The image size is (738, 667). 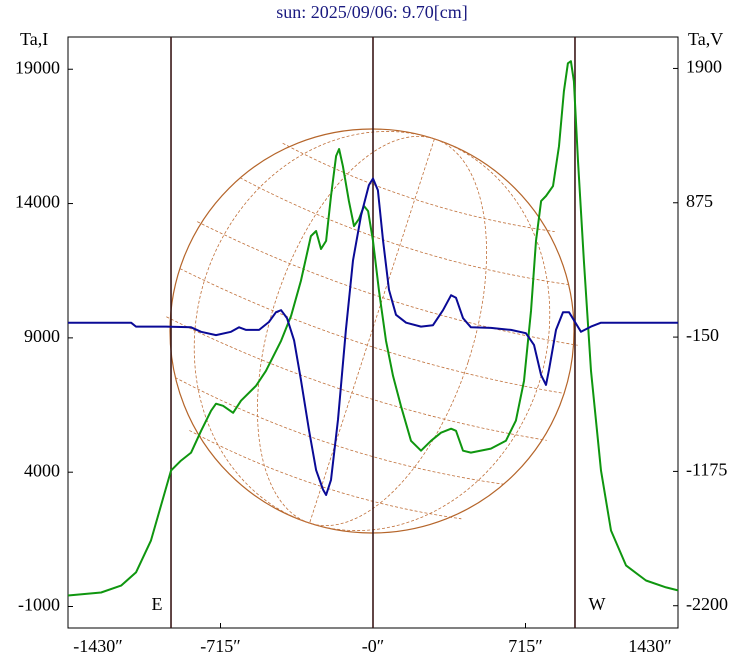 I want to click on y-tick-label: 9000, so click(x=42, y=336).